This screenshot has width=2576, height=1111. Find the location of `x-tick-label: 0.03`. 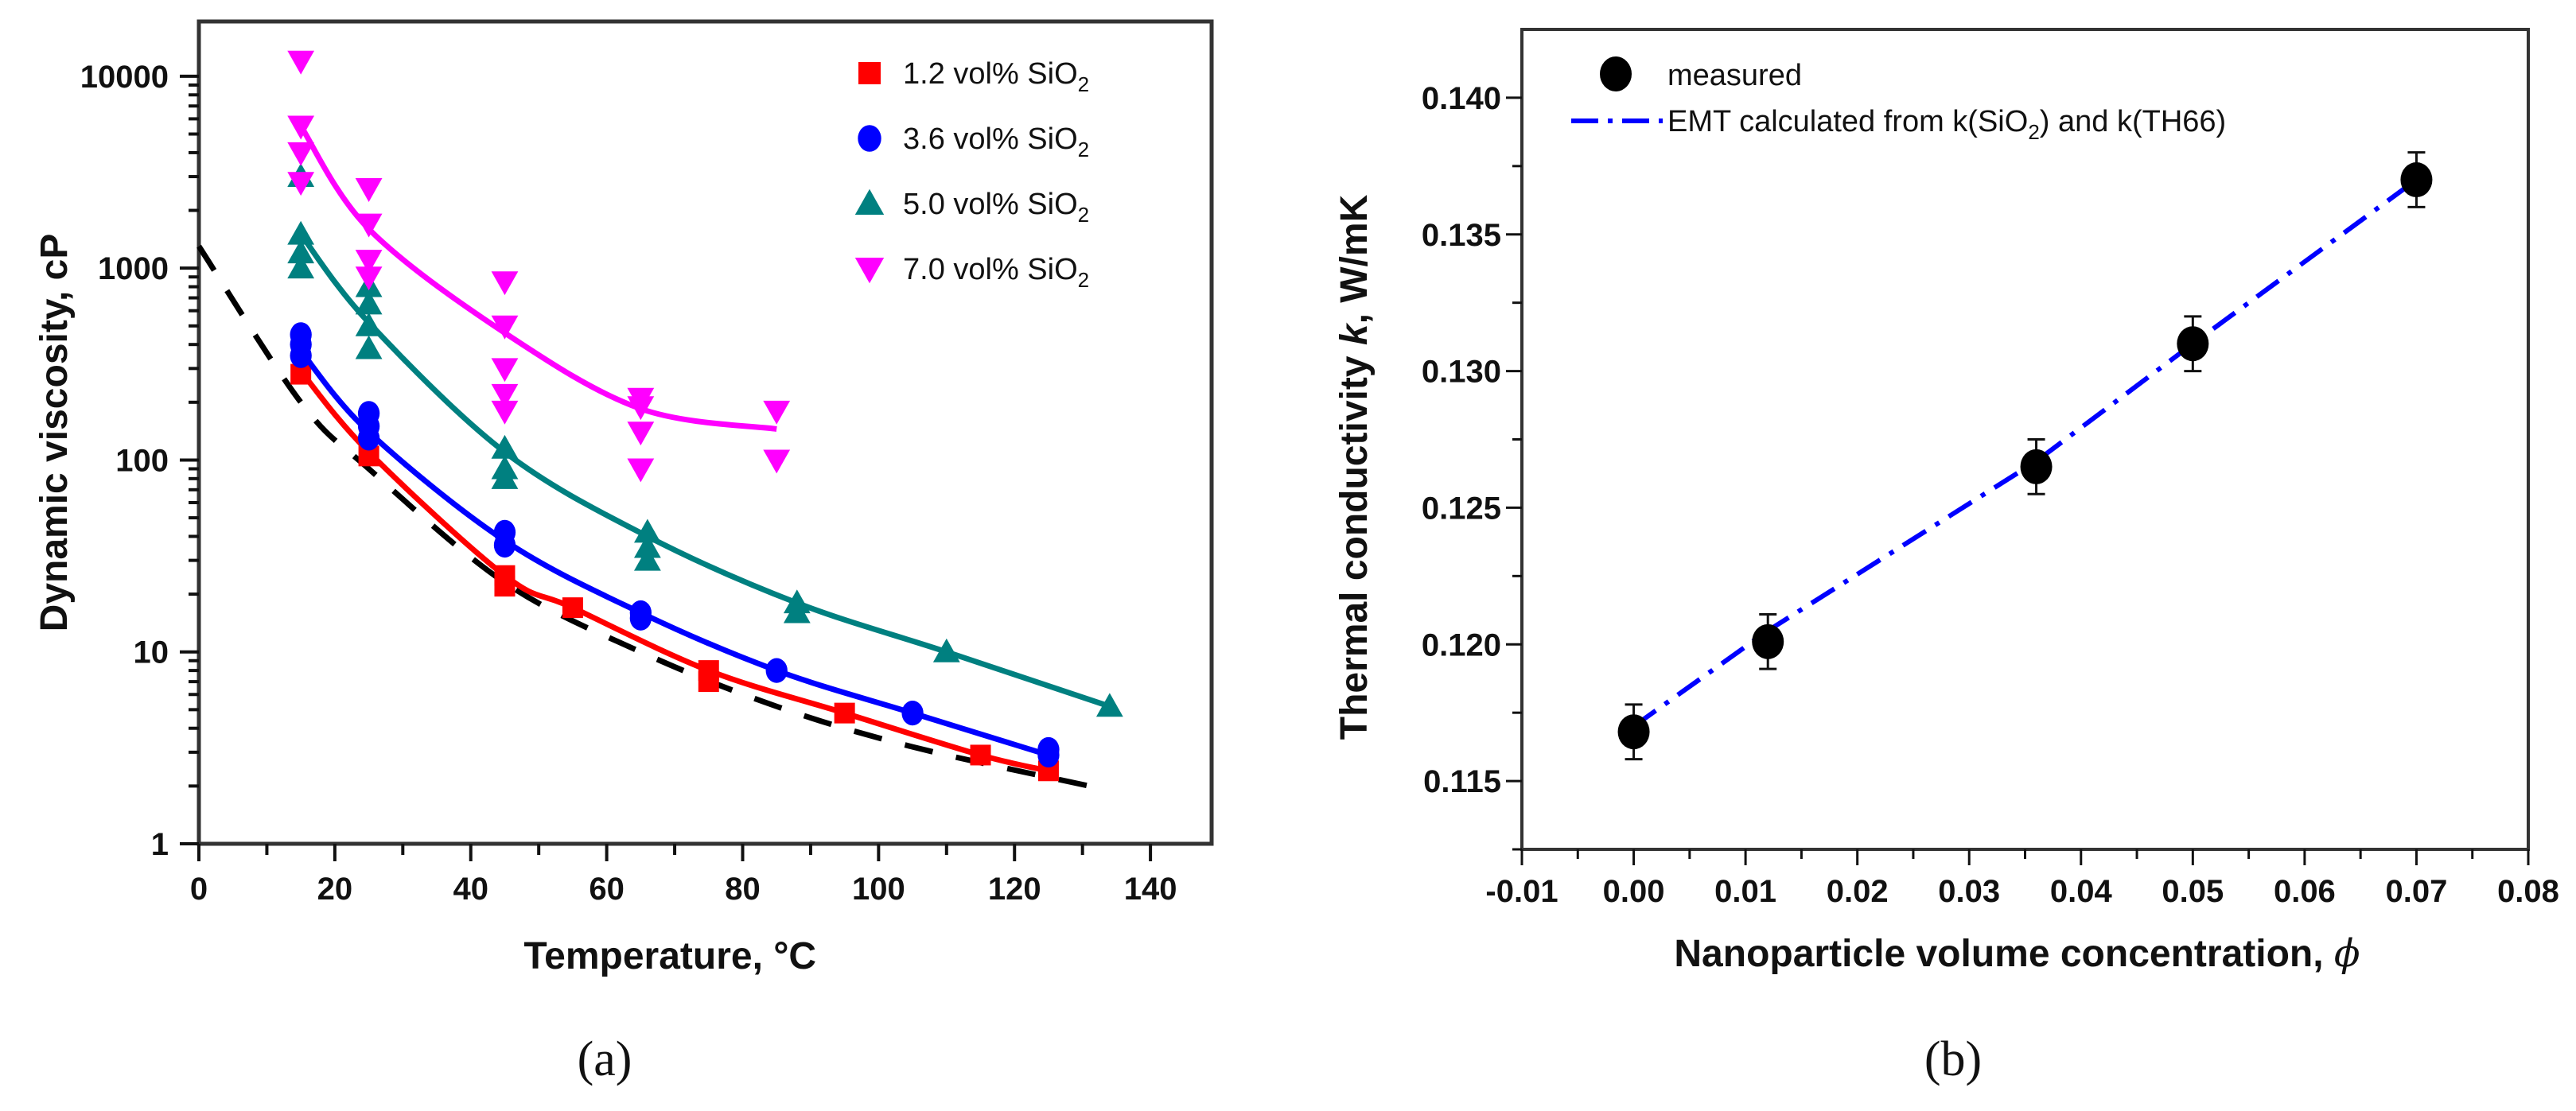

x-tick-label: 0.03 is located at coordinates (1969, 891).